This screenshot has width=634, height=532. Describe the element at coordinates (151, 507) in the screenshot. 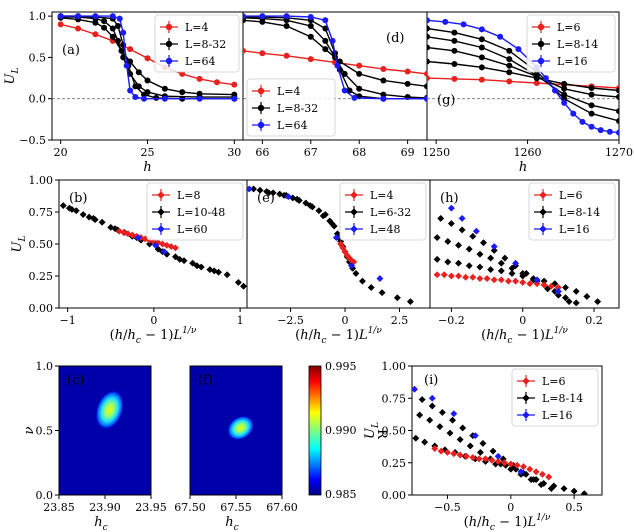

I see `x-tick-label: 23.95` at that location.